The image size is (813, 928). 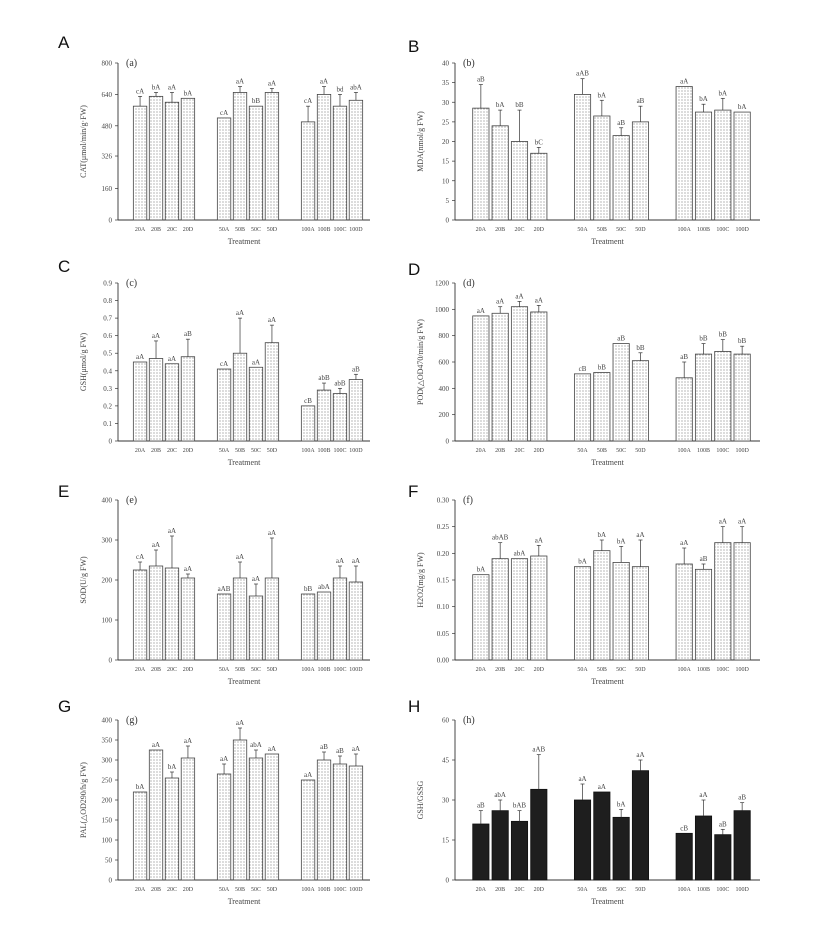 What do you see at coordinates (468, 500) in the screenshot?
I see `panel-sublabel: (f)` at bounding box center [468, 500].